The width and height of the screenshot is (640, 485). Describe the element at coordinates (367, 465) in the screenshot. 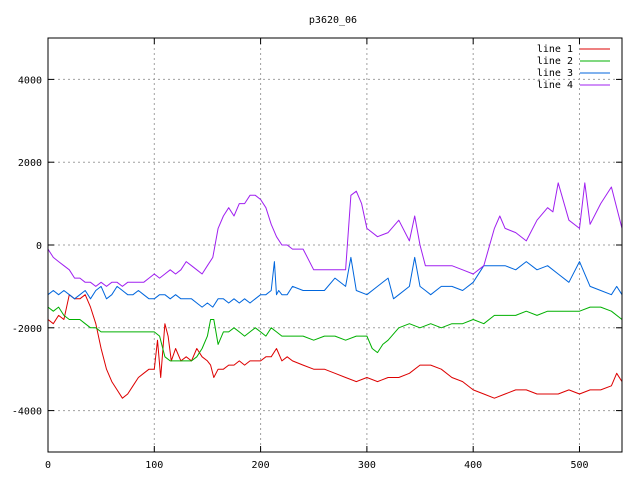

I see `x-tick-label: 300` at that location.